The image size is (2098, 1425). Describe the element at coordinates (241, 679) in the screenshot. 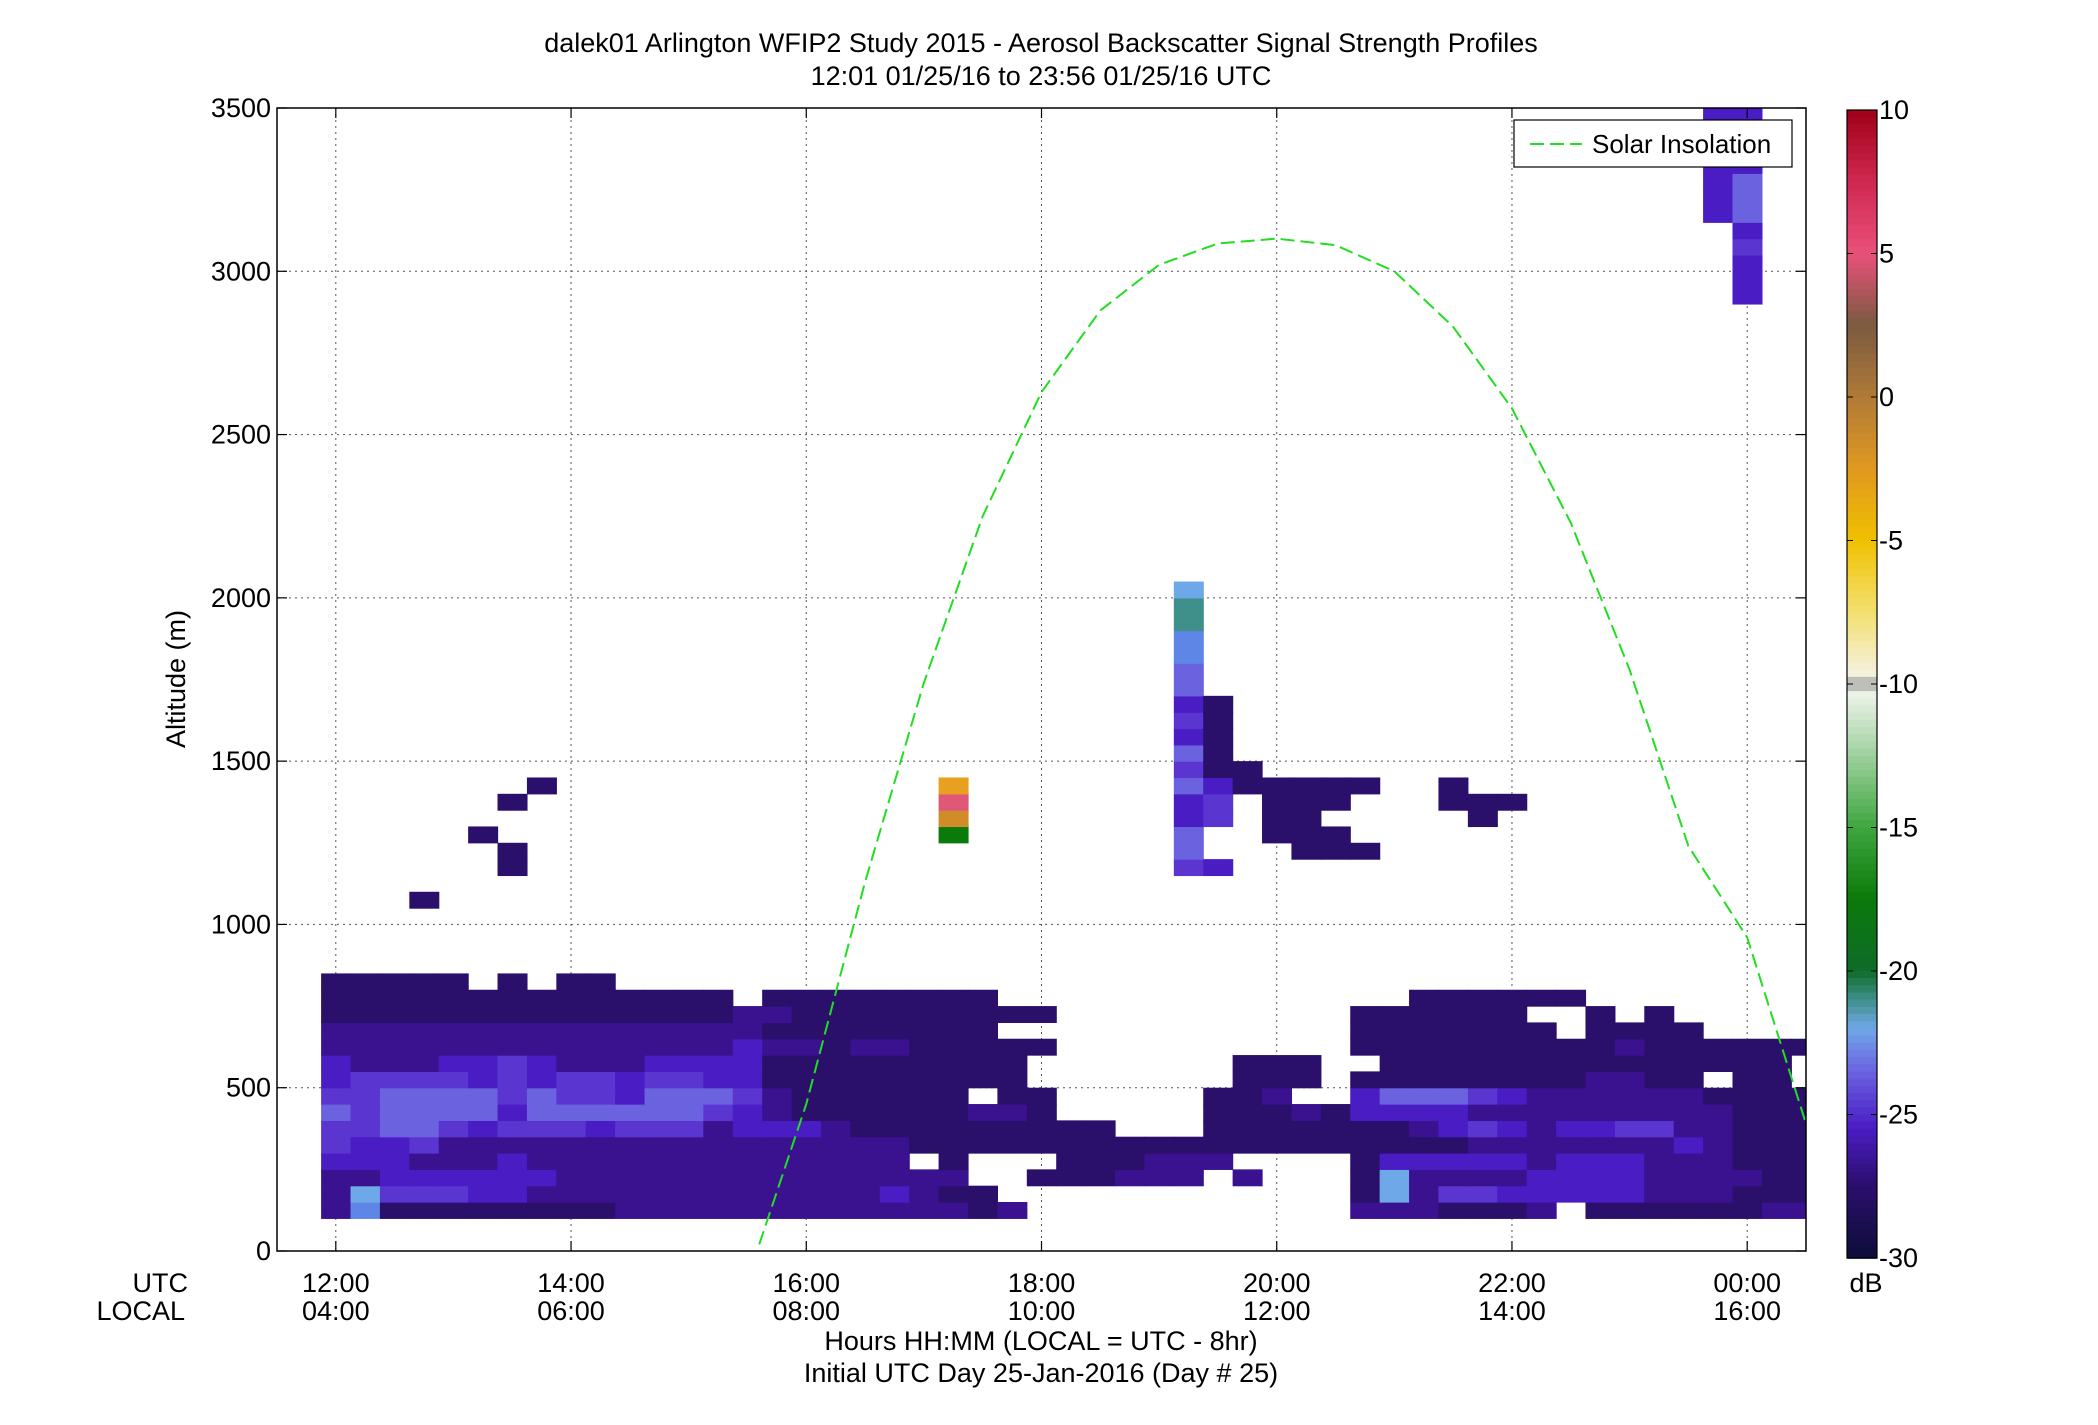

I see `y-tick-labels: 0 500 1000 1500 2000 2500 3000 3500` at that location.